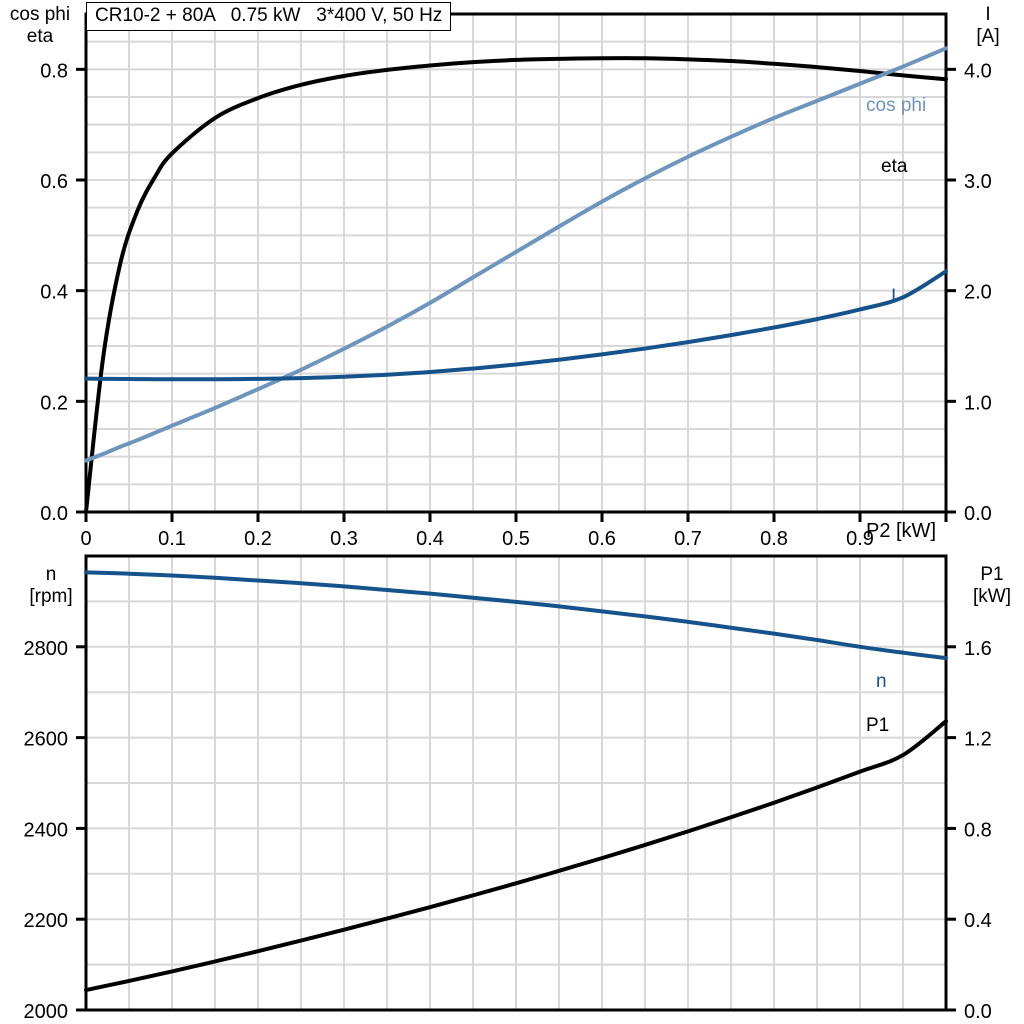 This screenshot has height=1024, width=1024. Describe the element at coordinates (688, 539) in the screenshot. I see `x-tick-label: 0.7` at that location.